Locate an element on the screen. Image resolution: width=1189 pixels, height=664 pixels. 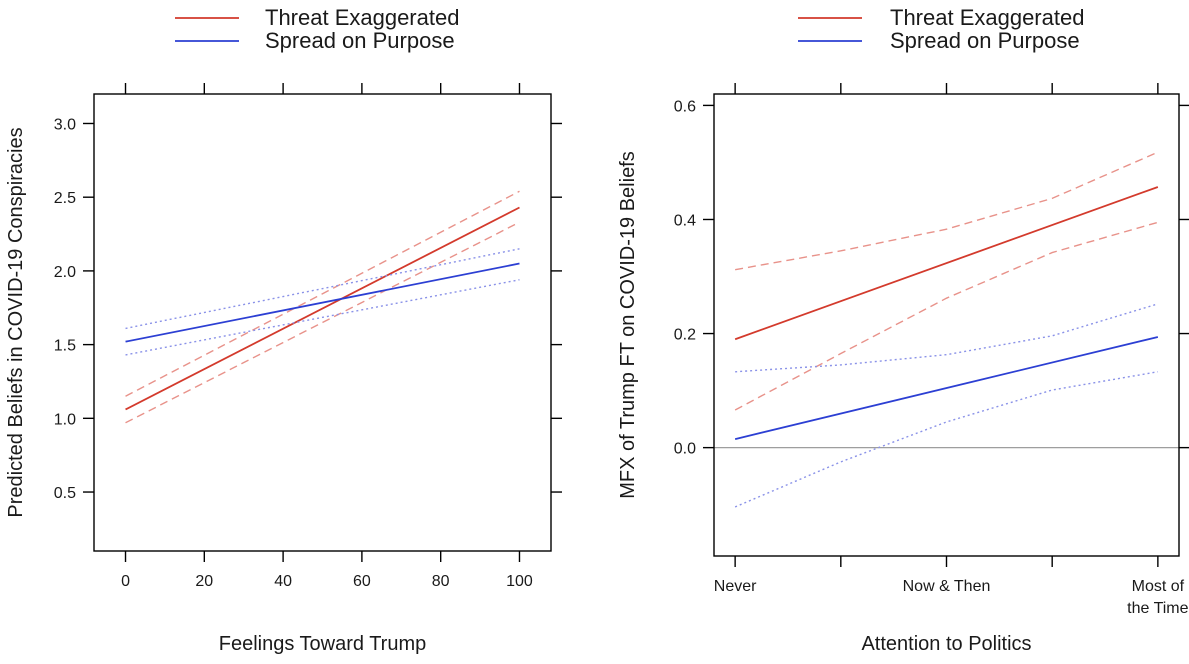
x-axis-label: Feelings Toward Trump is located at coordinates (323, 644).